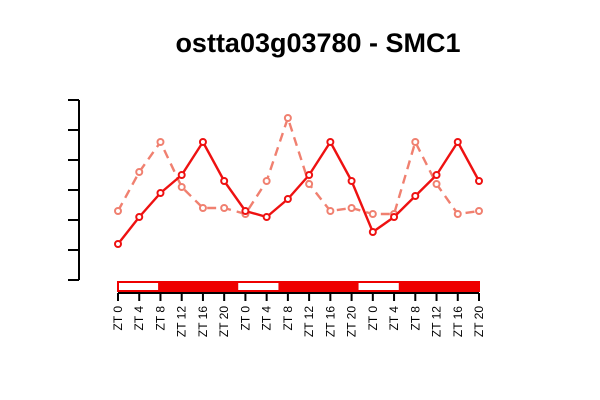 The height and width of the screenshot is (400, 600). I want to click on x-tick-label-17: ZT 20, so click(479, 321).